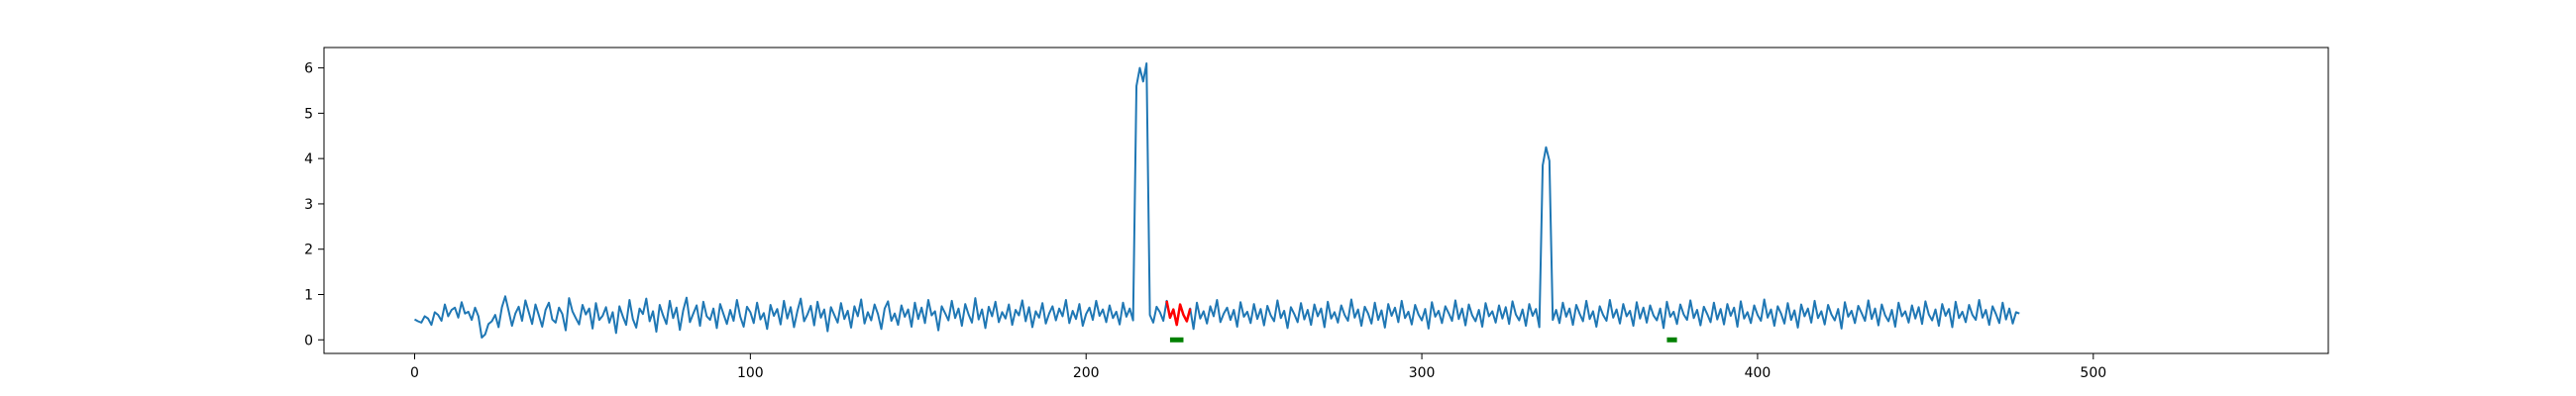  I want to click on y-tick-label: 2, so click(308, 251).